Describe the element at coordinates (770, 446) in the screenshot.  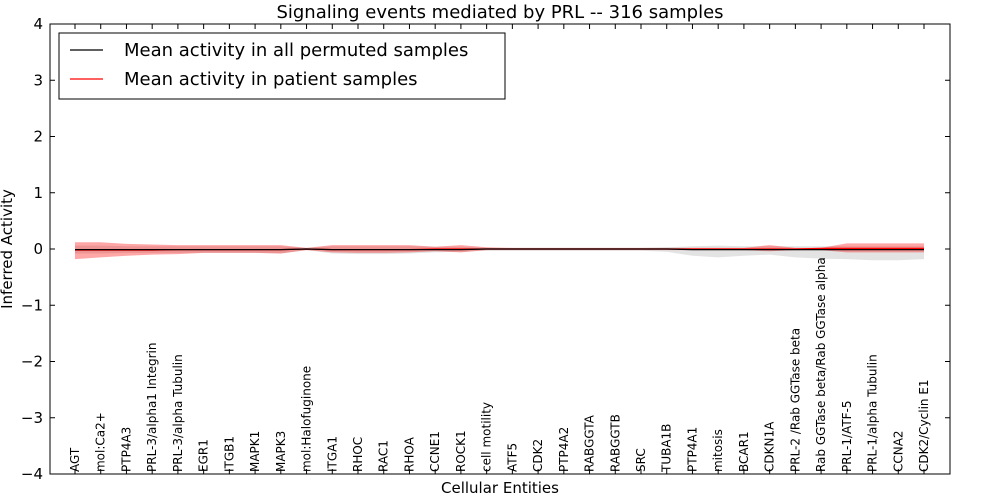
I see `x-category-label: CDKN1A` at that location.